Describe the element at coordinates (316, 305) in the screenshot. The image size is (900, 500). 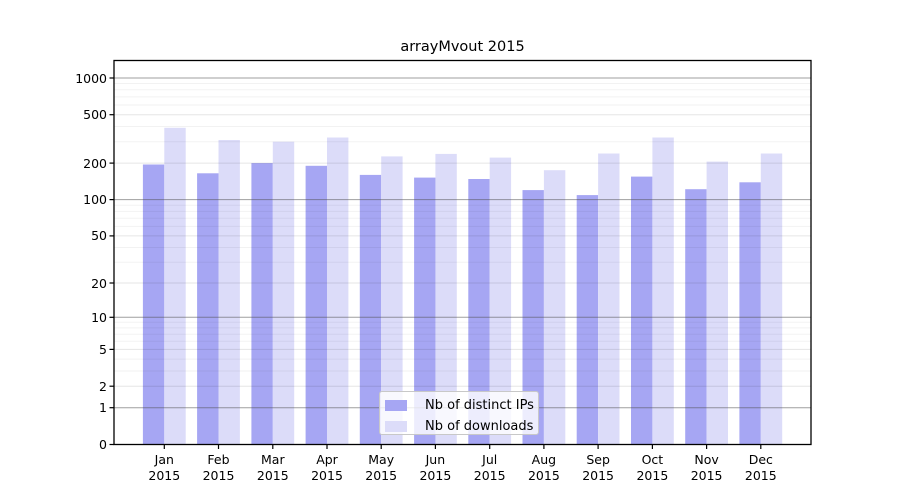
I see `bar-distinct-ips-apr` at that location.